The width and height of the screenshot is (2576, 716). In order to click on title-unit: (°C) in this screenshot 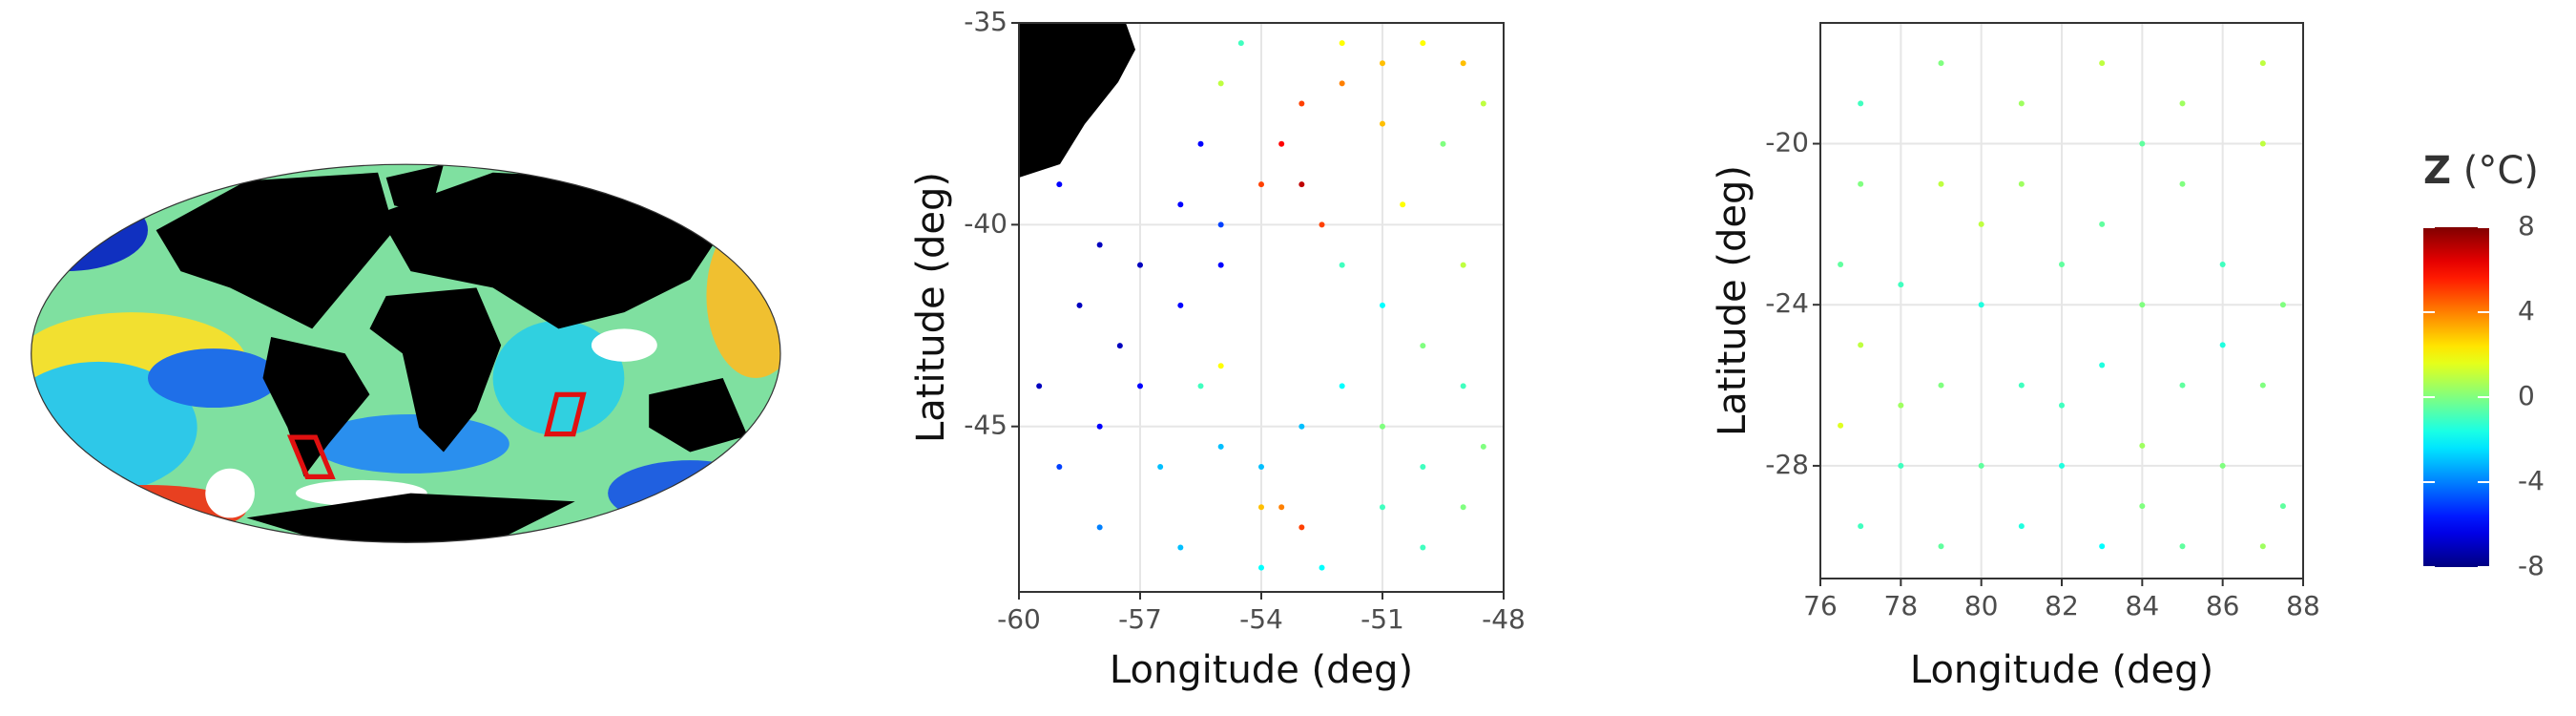, I will do `click(2501, 171)`.